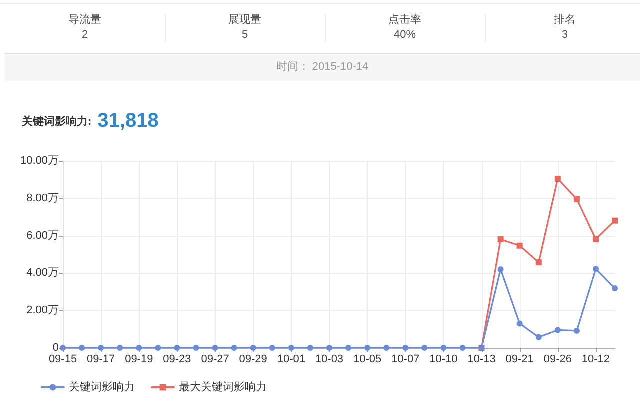  Describe the element at coordinates (215, 360) in the screenshot. I see `x-tick-label: 09-27` at that location.